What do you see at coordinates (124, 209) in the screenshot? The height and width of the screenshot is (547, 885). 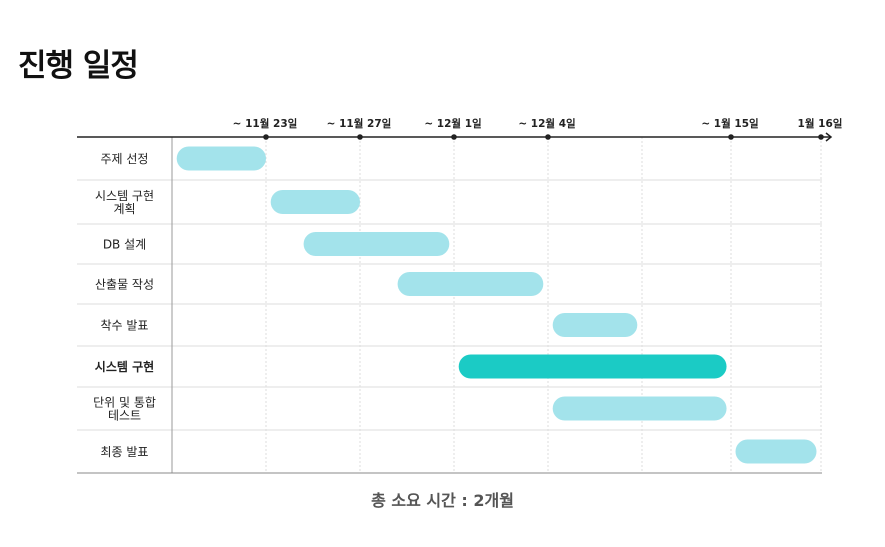 I see `task-label: 계획` at bounding box center [124, 209].